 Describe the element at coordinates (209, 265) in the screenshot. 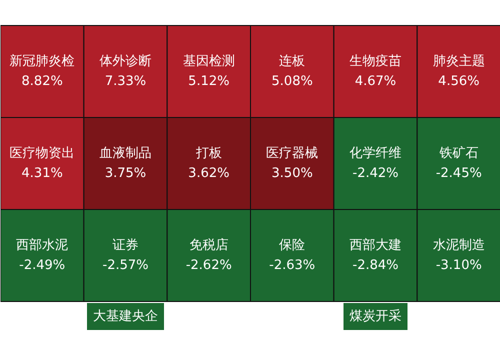

I see `data-label: -2.62%` at that location.